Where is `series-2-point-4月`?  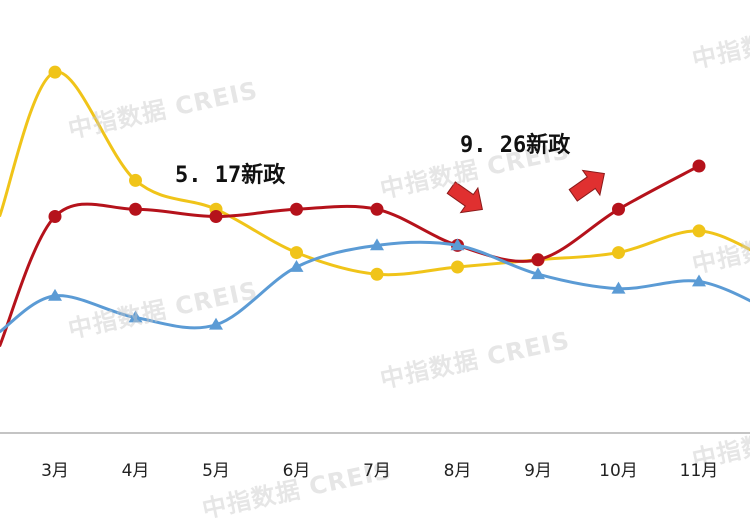
series-2-point-4月 is located at coordinates (135, 316).